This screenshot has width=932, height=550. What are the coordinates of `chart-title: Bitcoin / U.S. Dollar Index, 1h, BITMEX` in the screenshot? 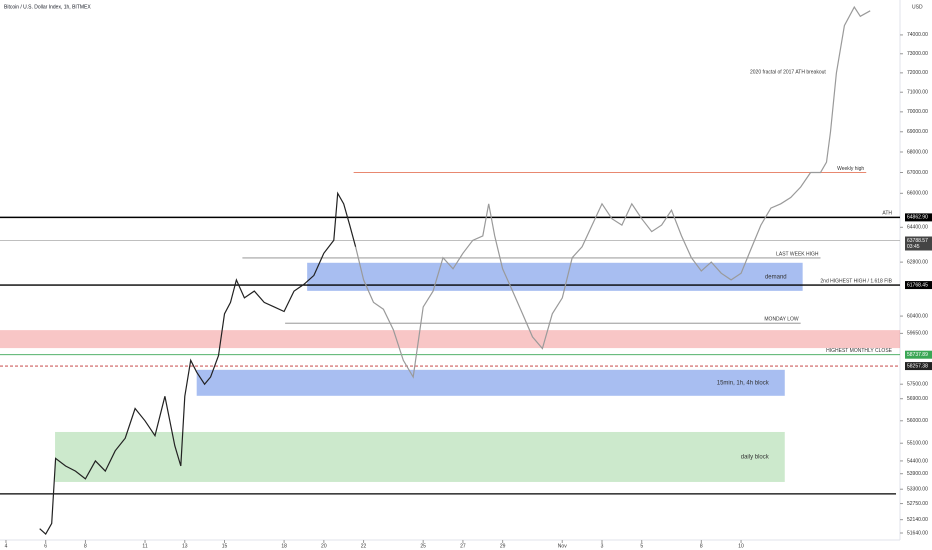 It's located at (47, 7).